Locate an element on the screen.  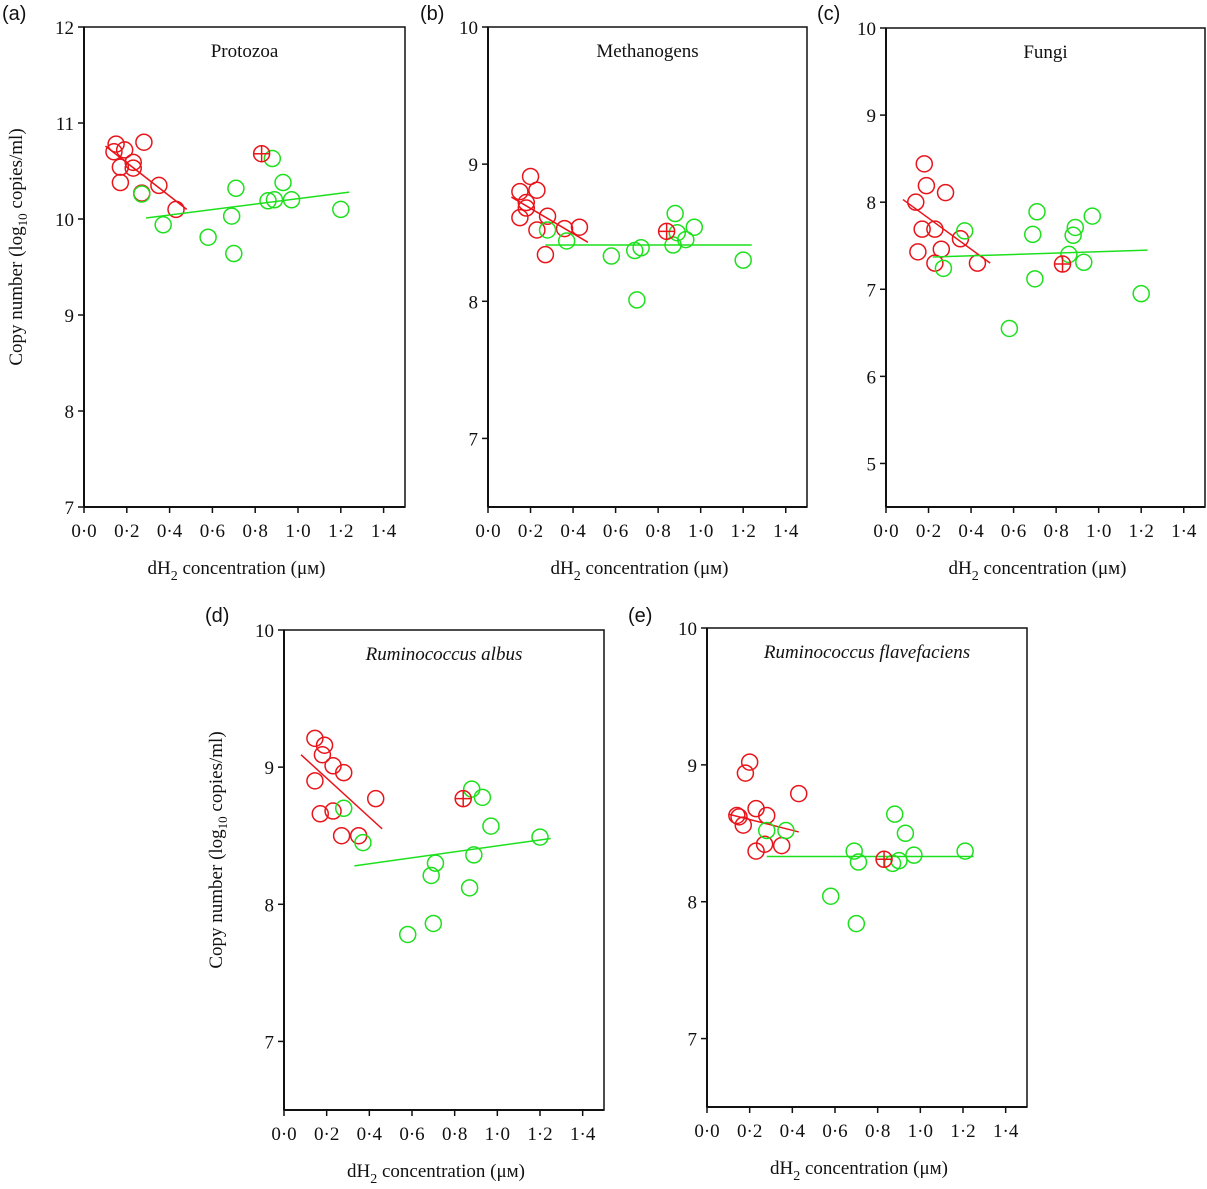
y-tick-label: 9 is located at coordinates (474, 165).